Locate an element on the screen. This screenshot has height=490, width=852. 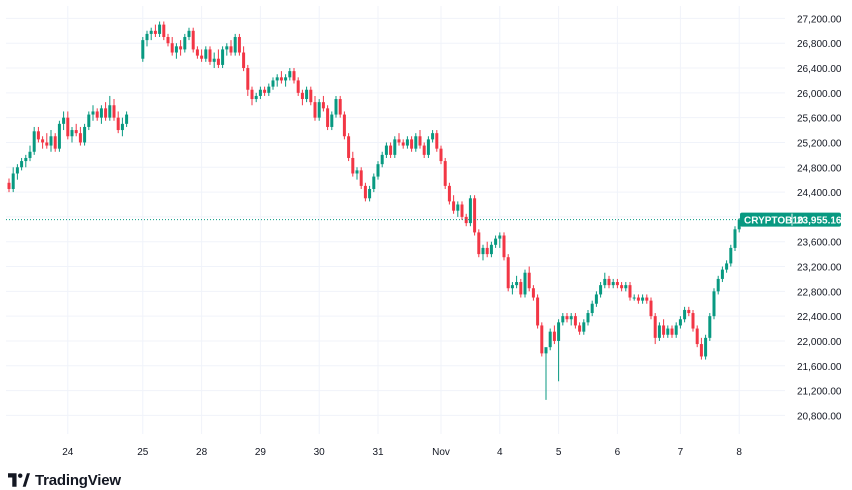
x-tick-label: 7 is located at coordinates (681, 452).